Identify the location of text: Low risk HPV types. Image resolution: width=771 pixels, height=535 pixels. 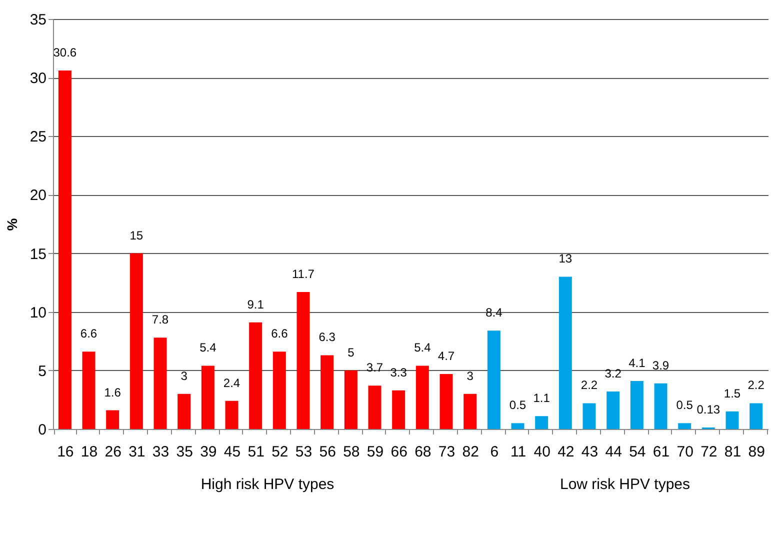
(625, 484).